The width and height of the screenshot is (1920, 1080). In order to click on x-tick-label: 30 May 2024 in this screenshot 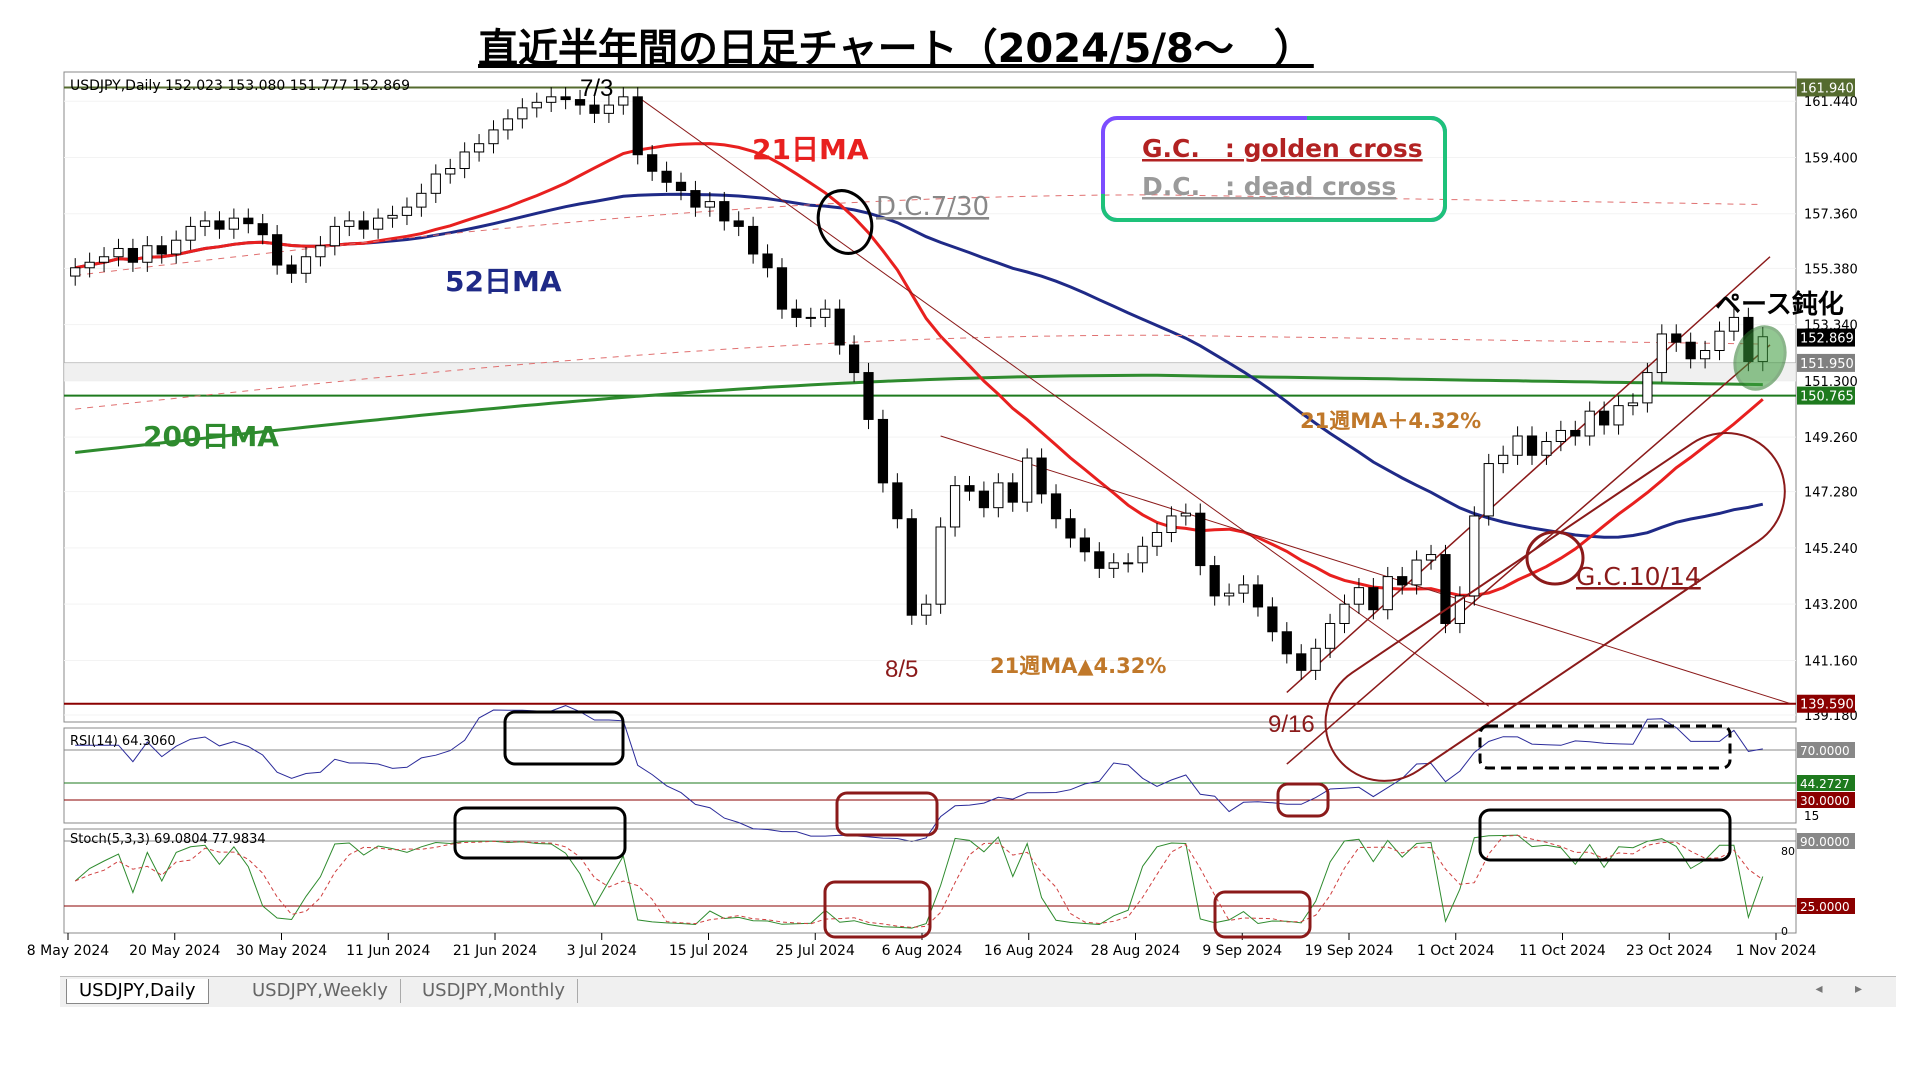, I will do `click(281, 951)`.